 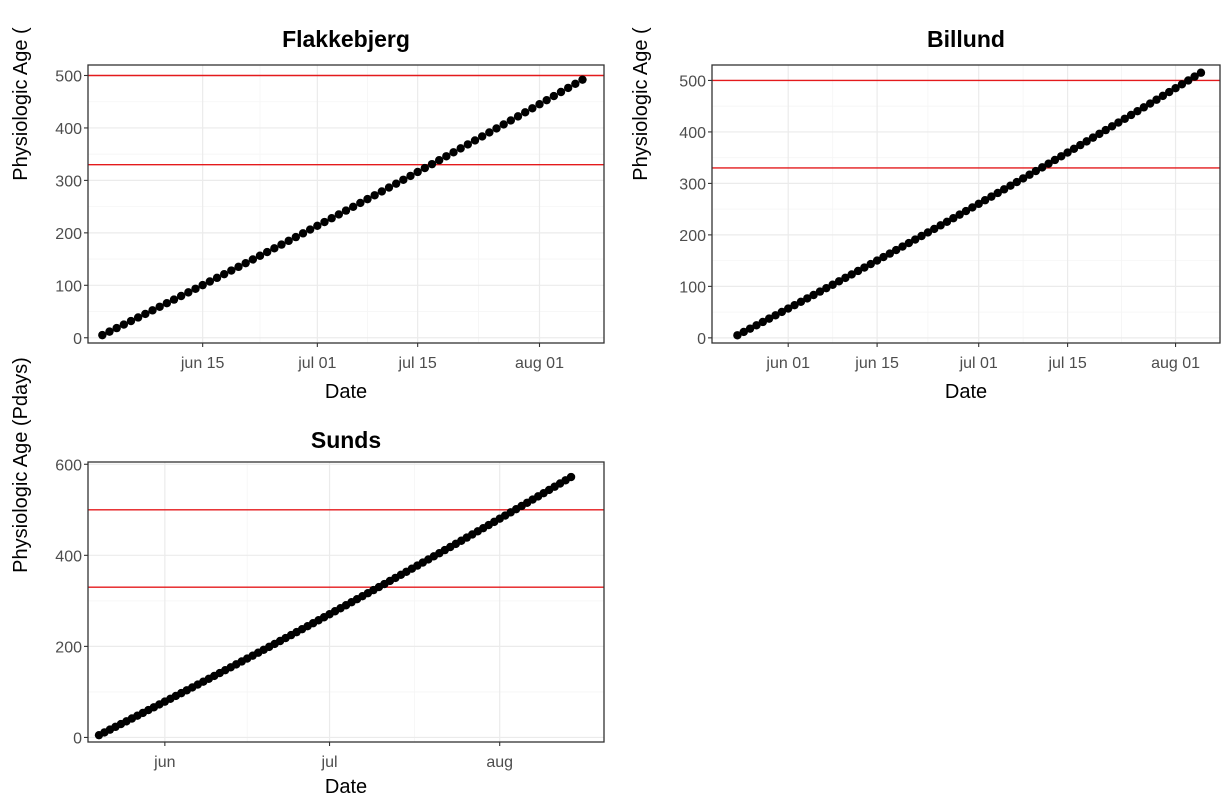 I want to click on x-tick-label: jun 15, so click(x=202, y=363).